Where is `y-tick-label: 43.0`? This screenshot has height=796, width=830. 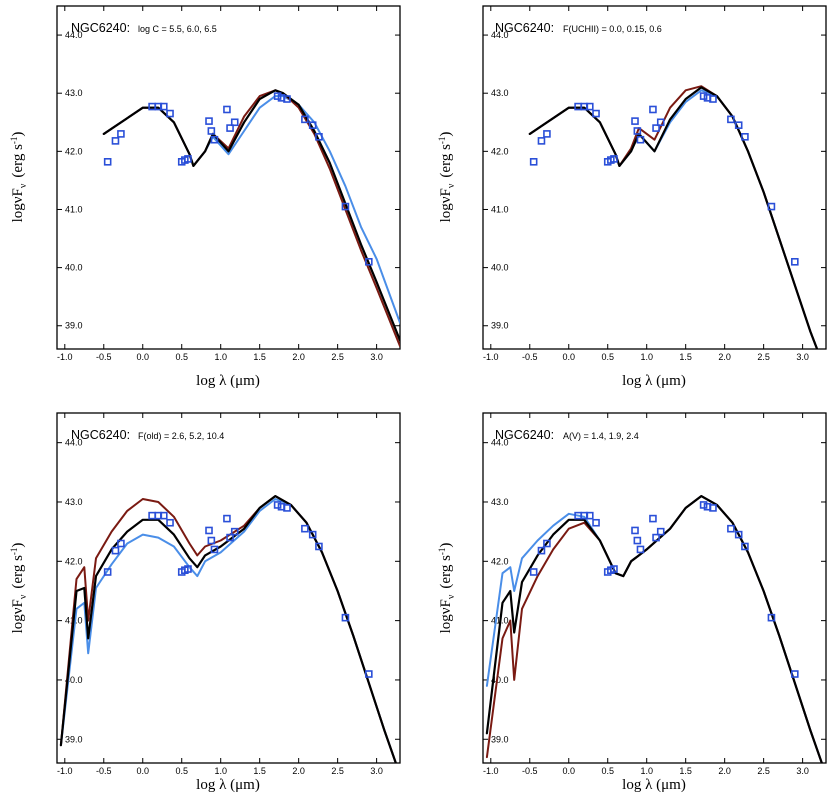
y-tick-label: 43.0 is located at coordinates (74, 502).